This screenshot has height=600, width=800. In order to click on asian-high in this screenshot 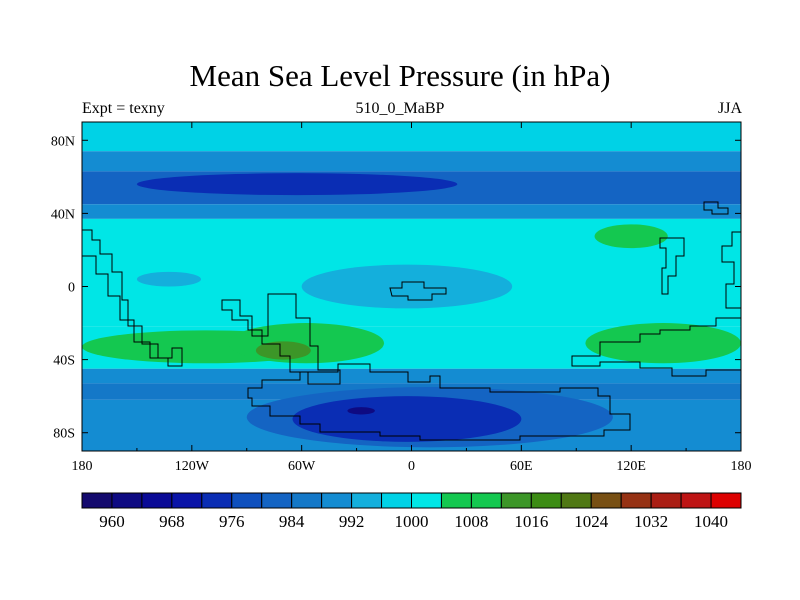, I will do `click(631, 236)`.